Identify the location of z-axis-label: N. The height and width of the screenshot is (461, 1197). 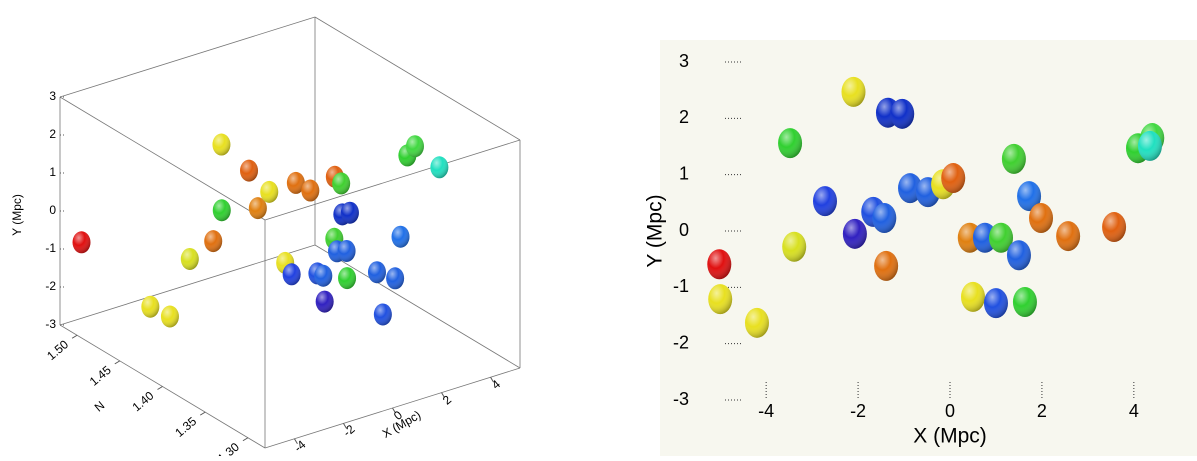
(100, 406).